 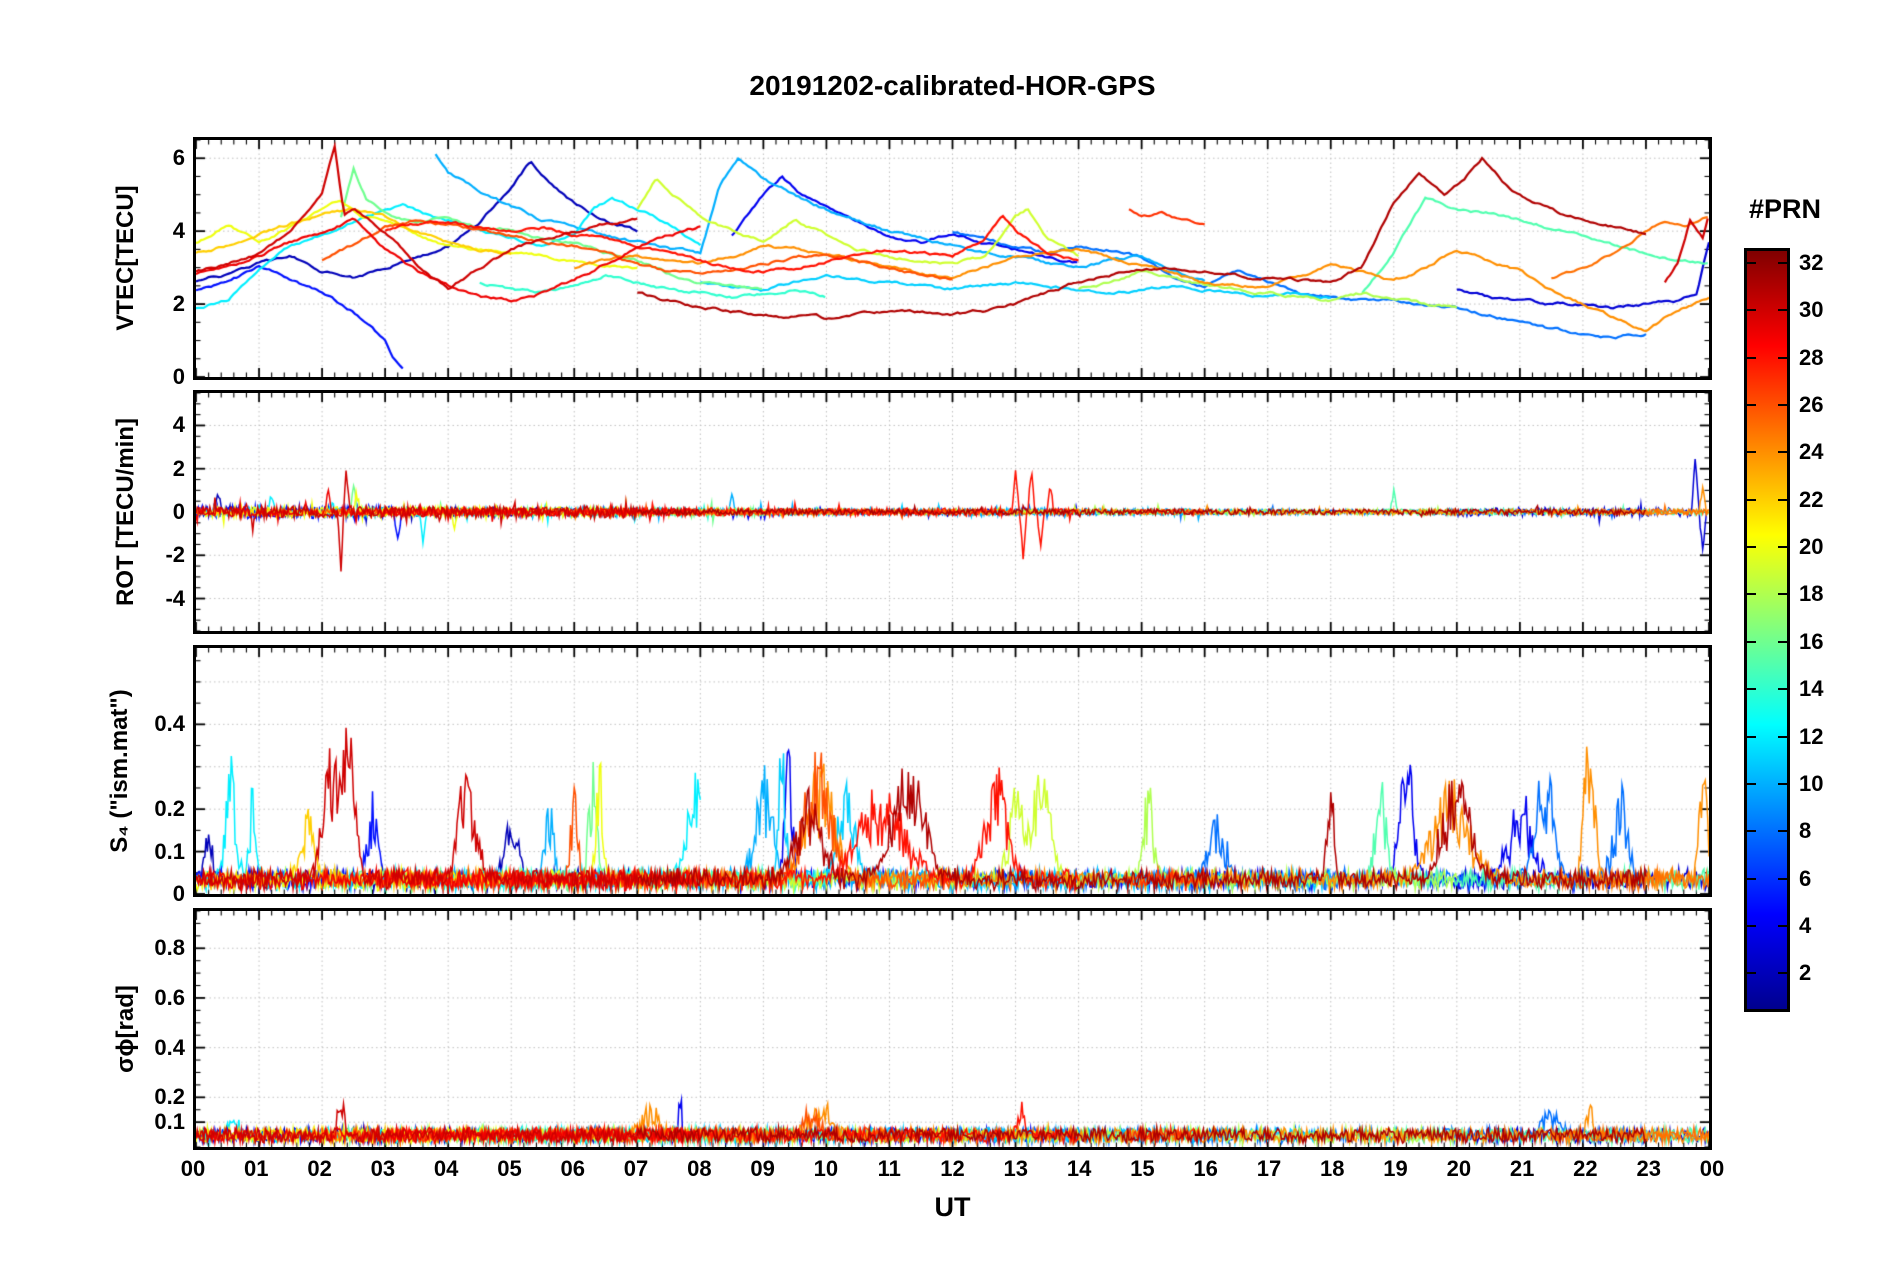 What do you see at coordinates (1205, 1168) in the screenshot?
I see `x-tick-label: 16` at bounding box center [1205, 1168].